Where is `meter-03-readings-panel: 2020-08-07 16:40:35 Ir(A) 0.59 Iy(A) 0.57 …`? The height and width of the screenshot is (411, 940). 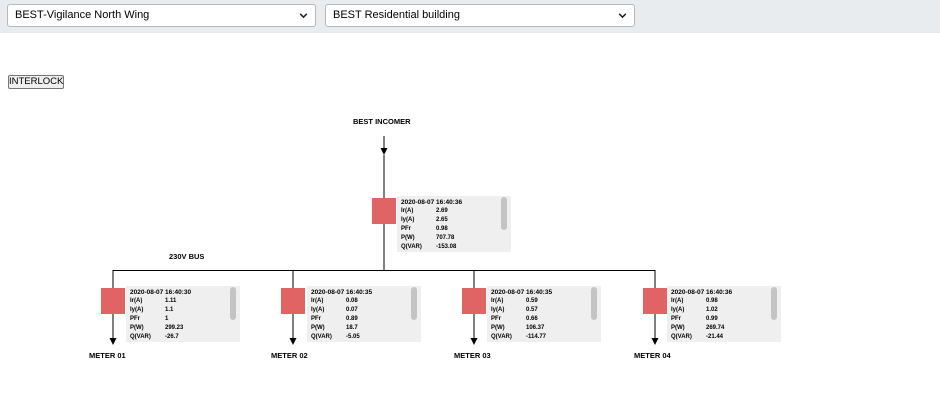
meter-03-readings-panel: 2020-08-07 16:40:35 Ir(A) 0.59 Iy(A) 0.57 … is located at coordinates (544, 314).